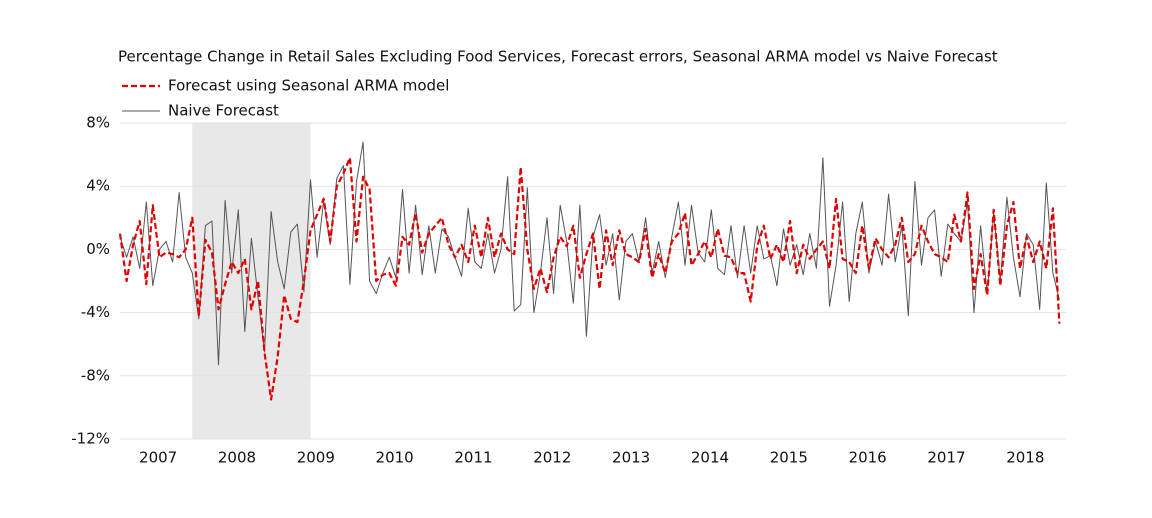  I want to click on y-tick-label: -4%, so click(95, 312).